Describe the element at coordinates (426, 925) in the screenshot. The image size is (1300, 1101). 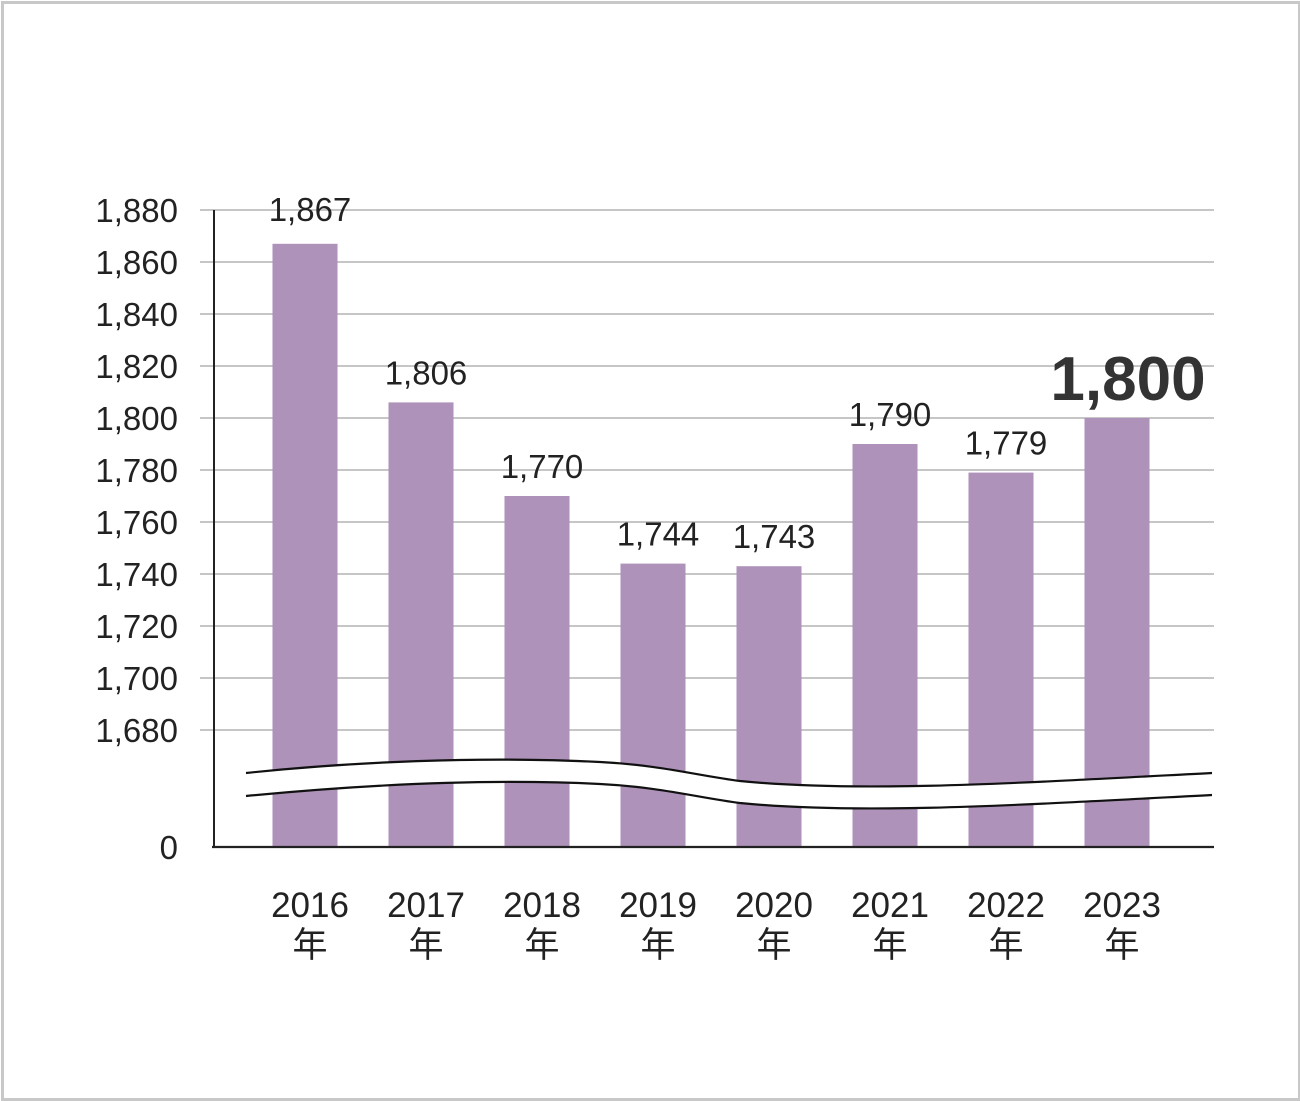
I see `x-tick-label: 2017 年` at that location.